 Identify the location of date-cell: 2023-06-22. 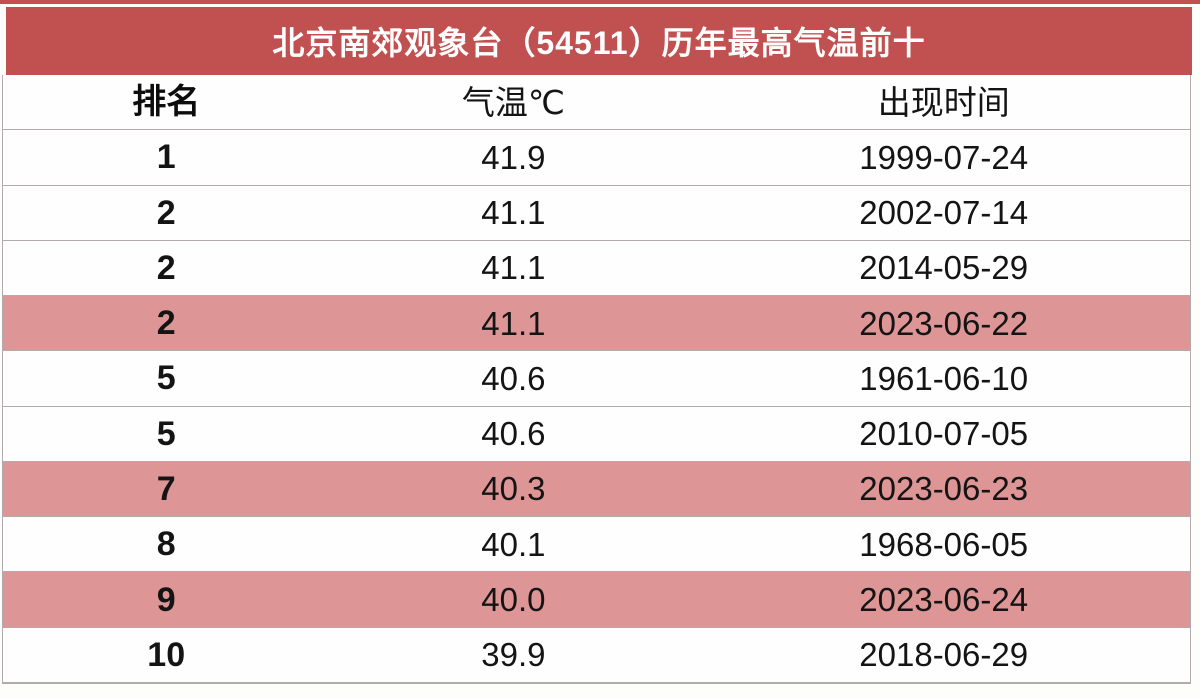
(944, 323).